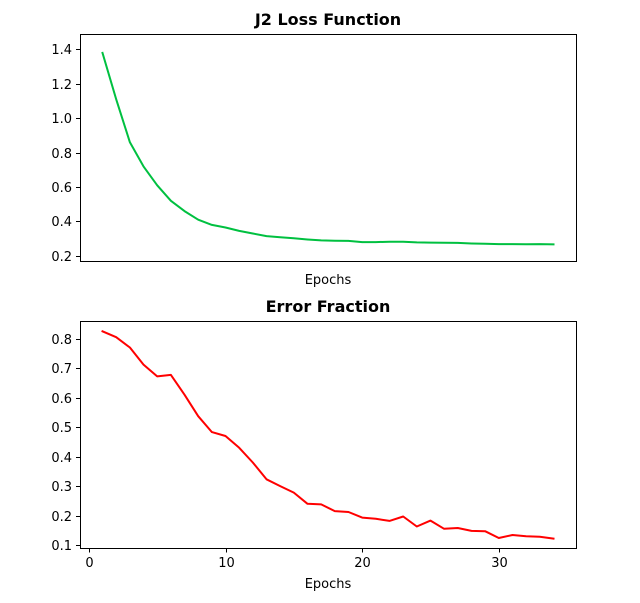 The width and height of the screenshot is (640, 603). What do you see at coordinates (296, 559) in the screenshot?
I see `error-chart-x-axis: 0 10 20 30` at bounding box center [296, 559].